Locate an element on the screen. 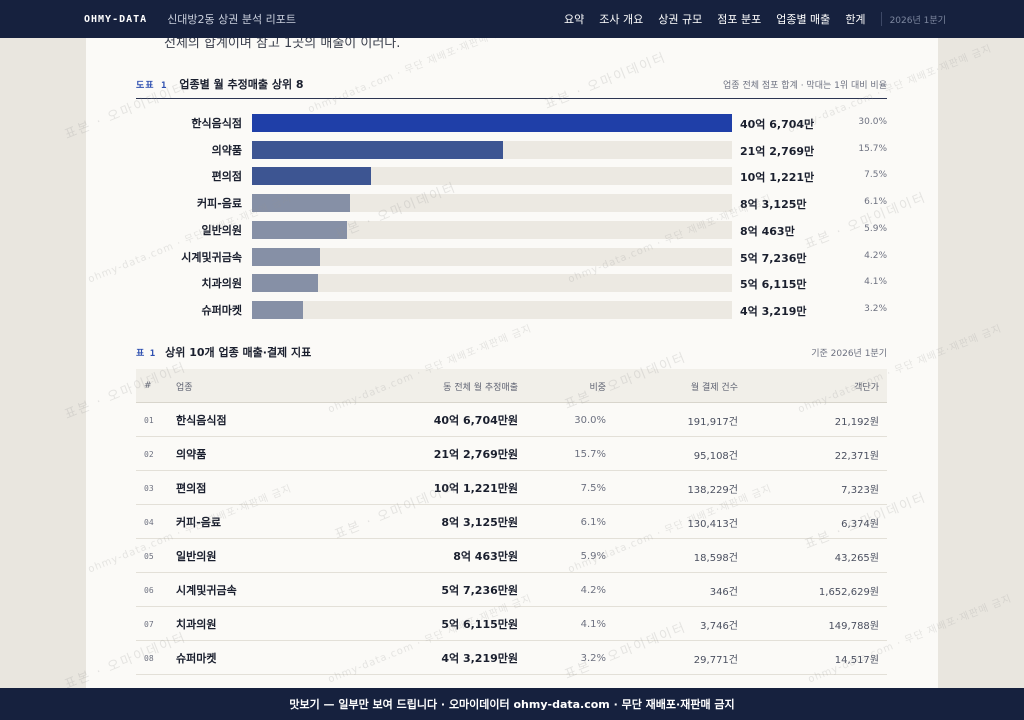 This screenshot has width=1024, height=720. table-row: 08 슈퍼마켓 4억 3,219만원 3.2% 29,771건 14,517원 is located at coordinates (511, 658).